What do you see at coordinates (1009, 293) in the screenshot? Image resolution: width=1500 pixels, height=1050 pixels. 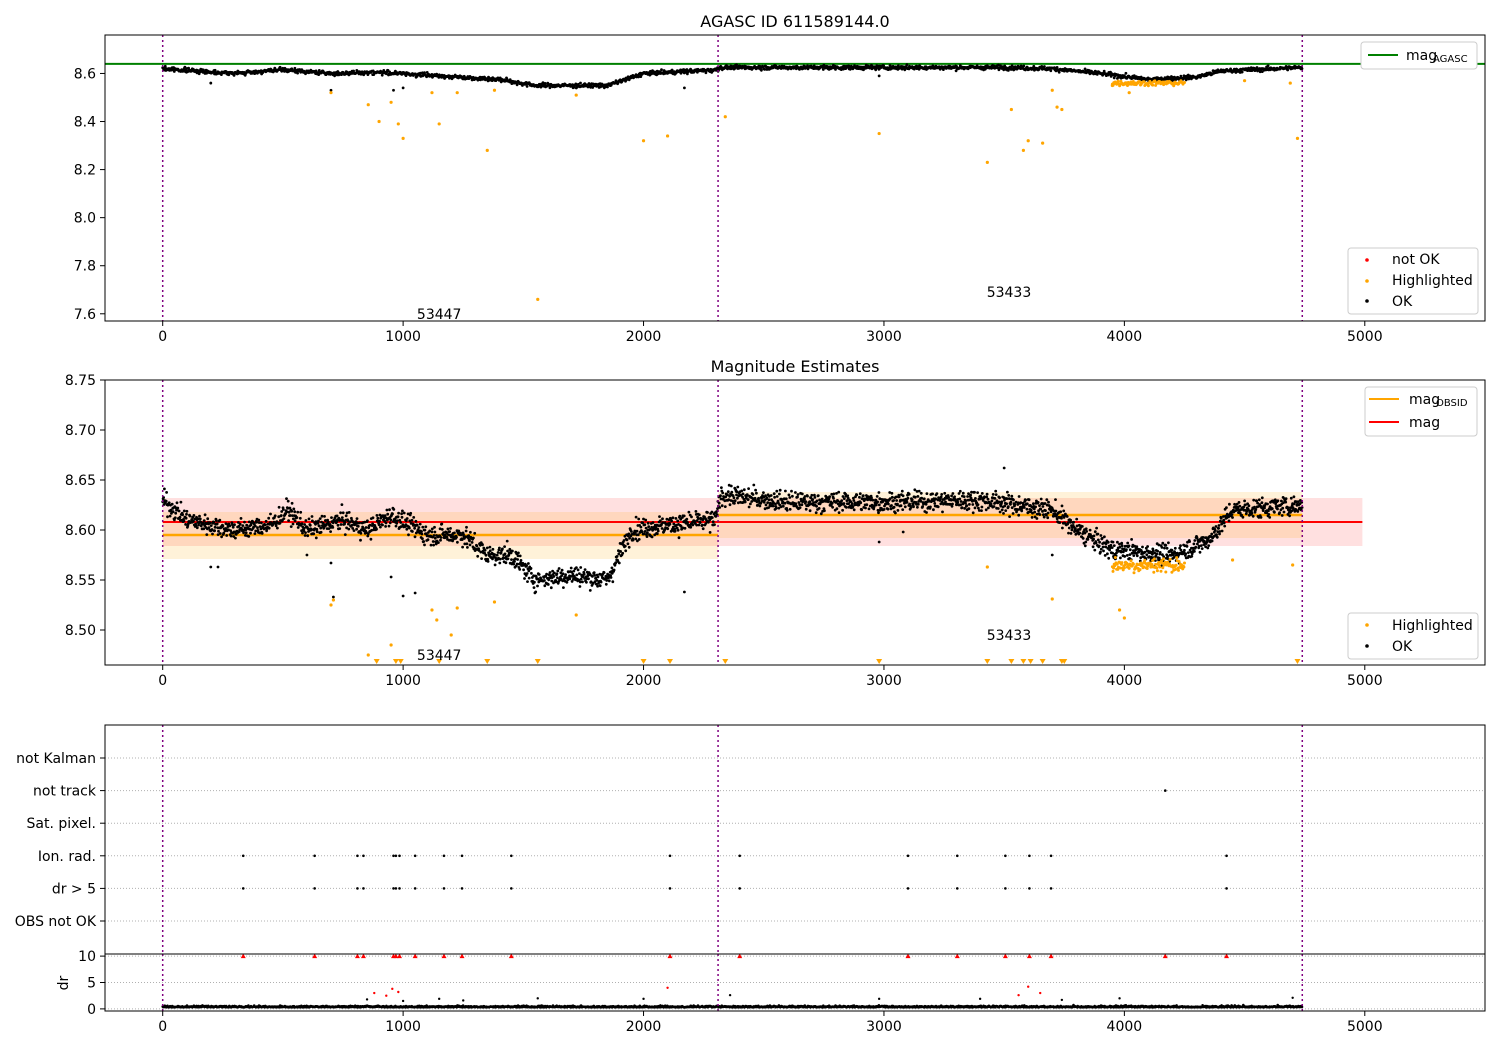 I see `top-obsid-label-1: 53433` at bounding box center [1009, 293].